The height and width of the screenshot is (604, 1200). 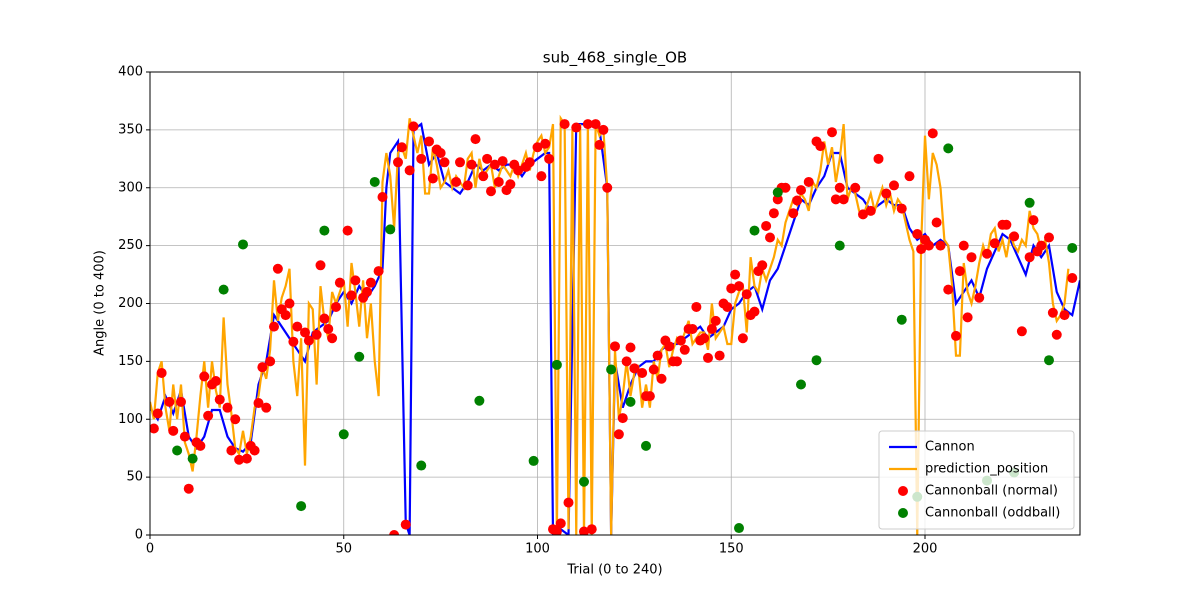 What do you see at coordinates (986, 469) in the screenshot?
I see `legend-label: prediction_position` at bounding box center [986, 469].